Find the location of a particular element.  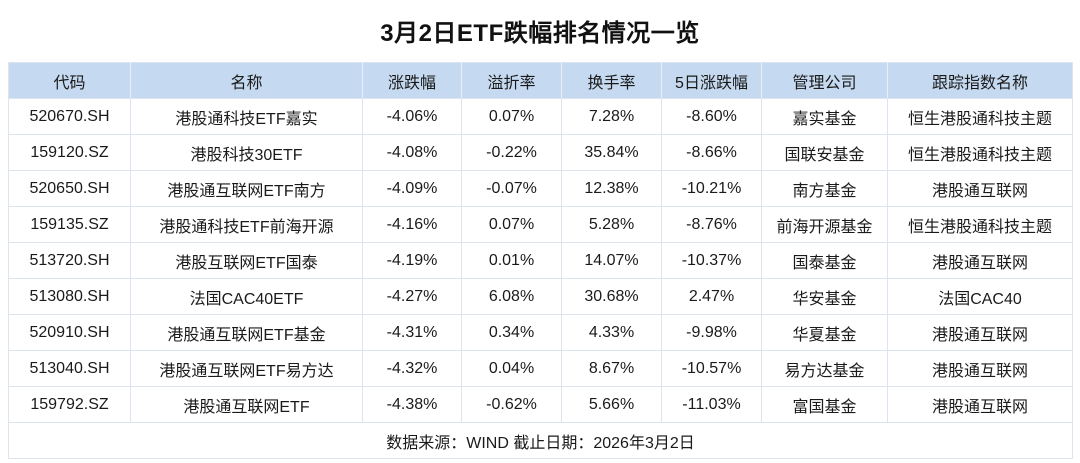

table-footer-row: 数据来源：WIND 截止日期：2026年3月2日 is located at coordinates (540, 440).